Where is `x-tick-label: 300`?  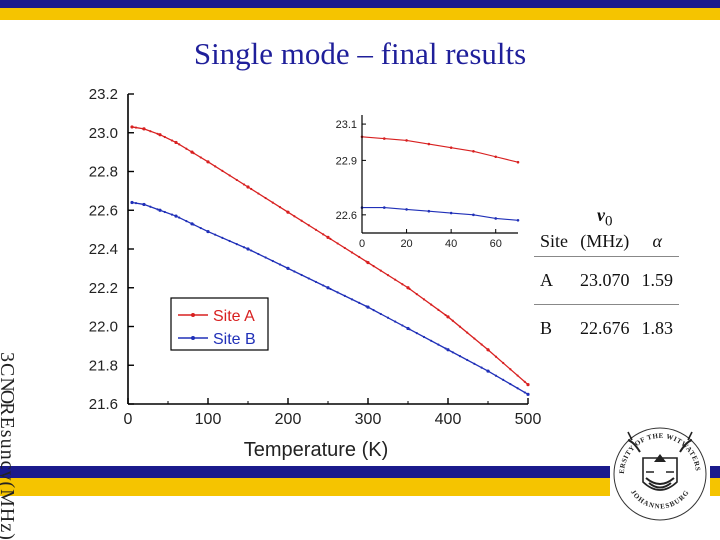
x-tick-label: 300 is located at coordinates (368, 419).